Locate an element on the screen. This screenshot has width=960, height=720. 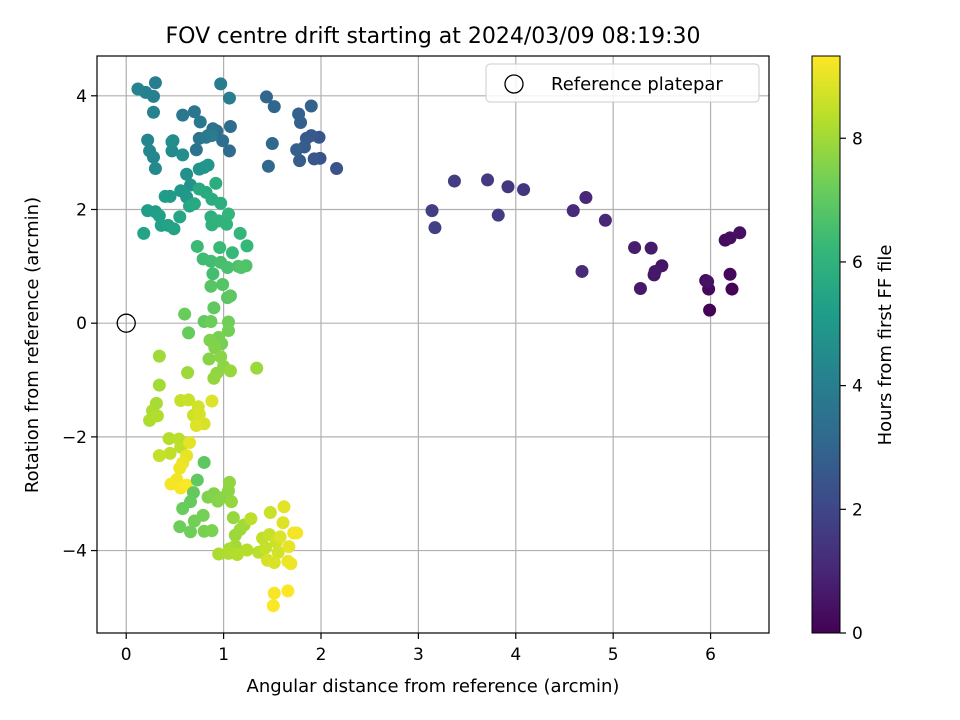
x-tick-label: 1 is located at coordinates (223, 655).